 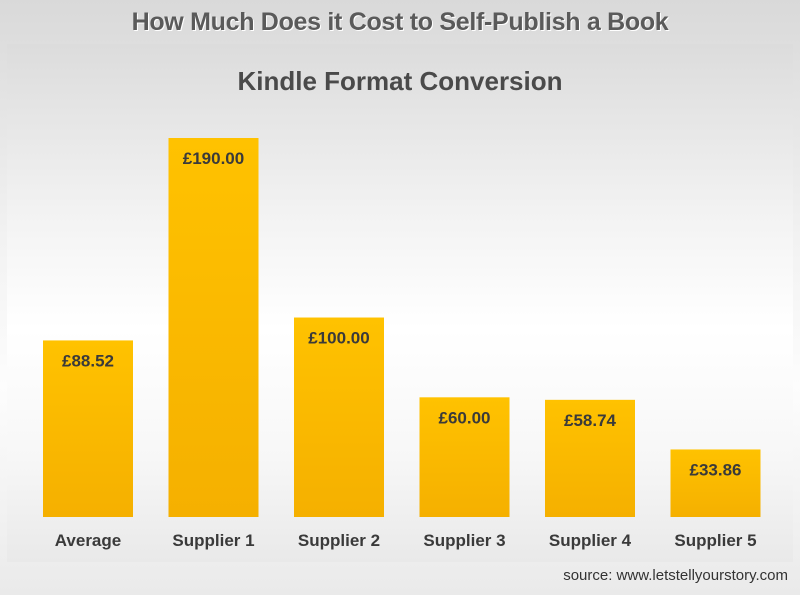 I want to click on category-label: Supplier 1, so click(x=213, y=540).